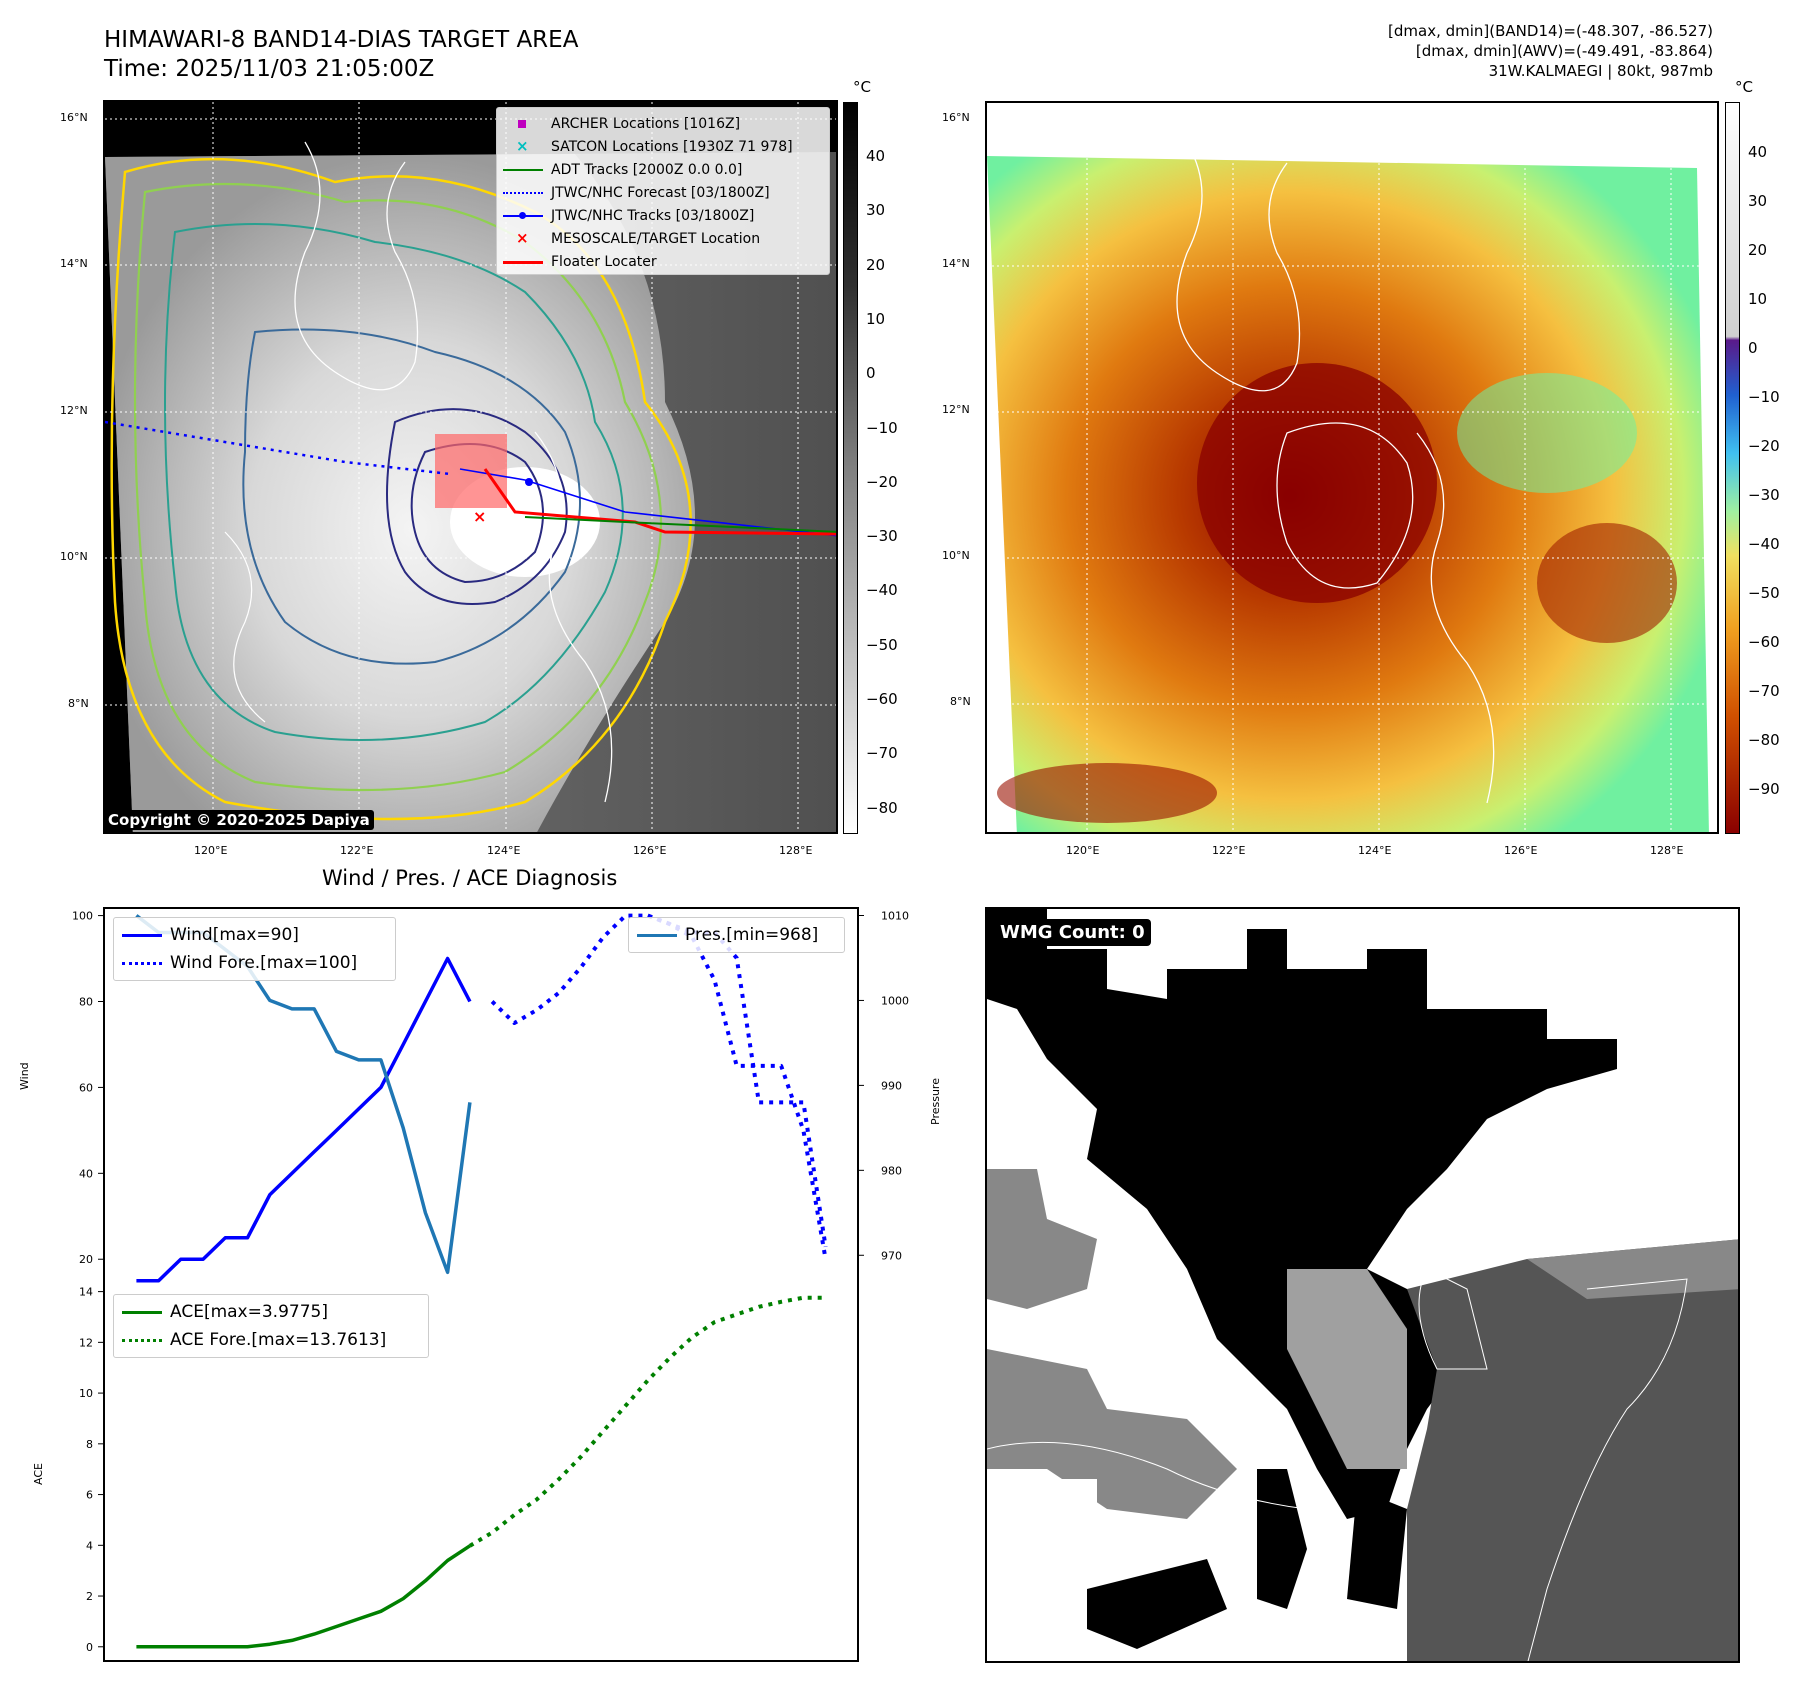 The image size is (1797, 1690). Describe the element at coordinates (211, 850) in the screenshot. I see `map1-lon-120: 120°E` at that location.